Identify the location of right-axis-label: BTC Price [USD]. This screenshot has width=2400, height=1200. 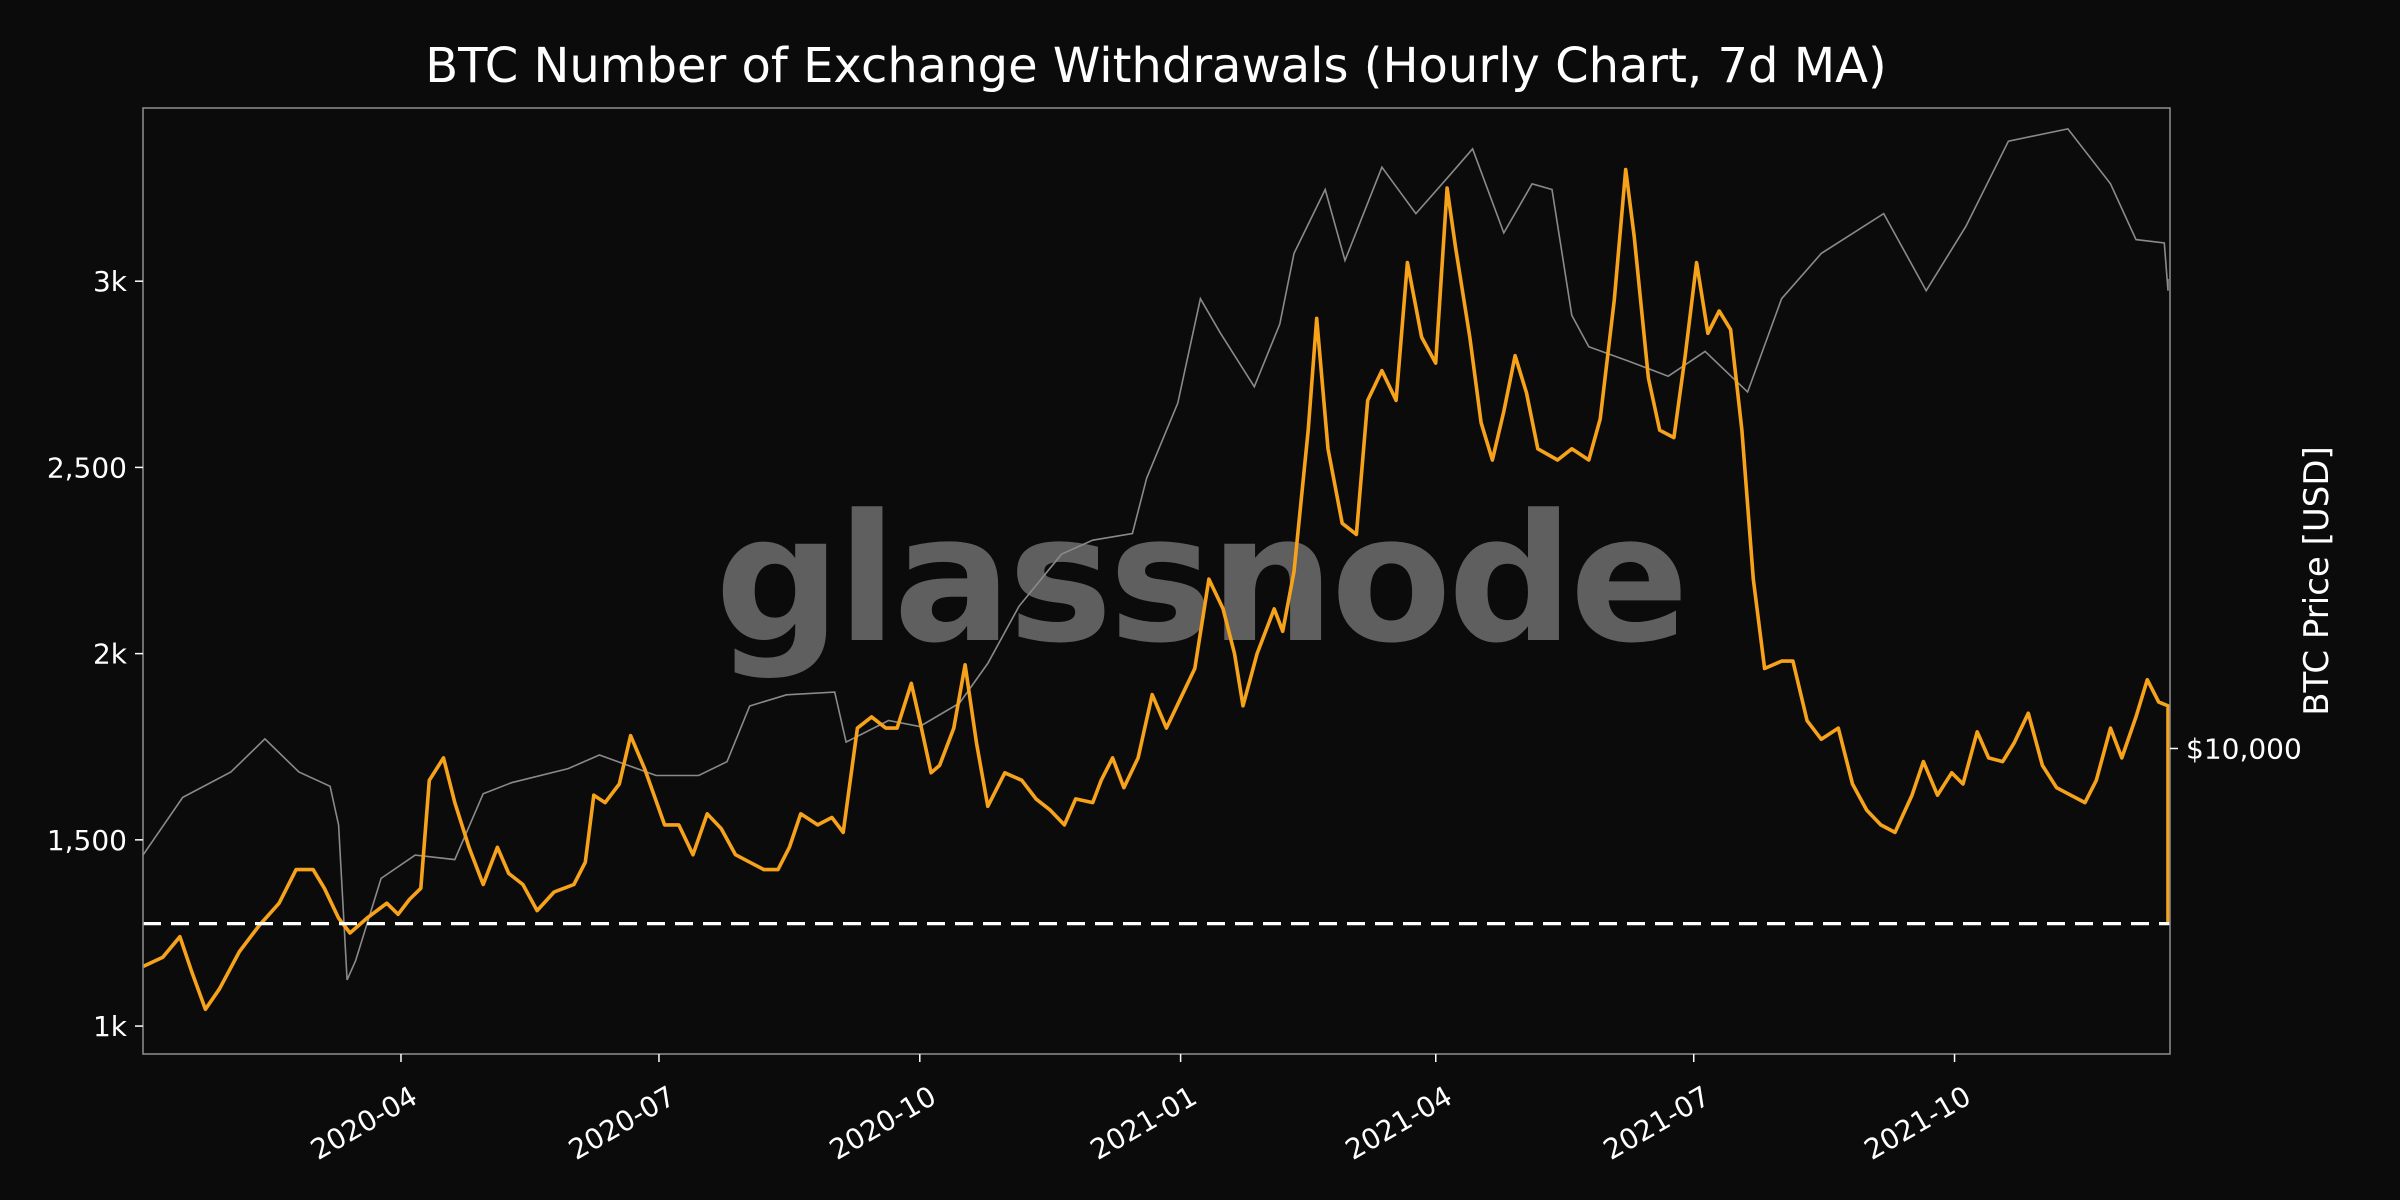
(2317, 581).